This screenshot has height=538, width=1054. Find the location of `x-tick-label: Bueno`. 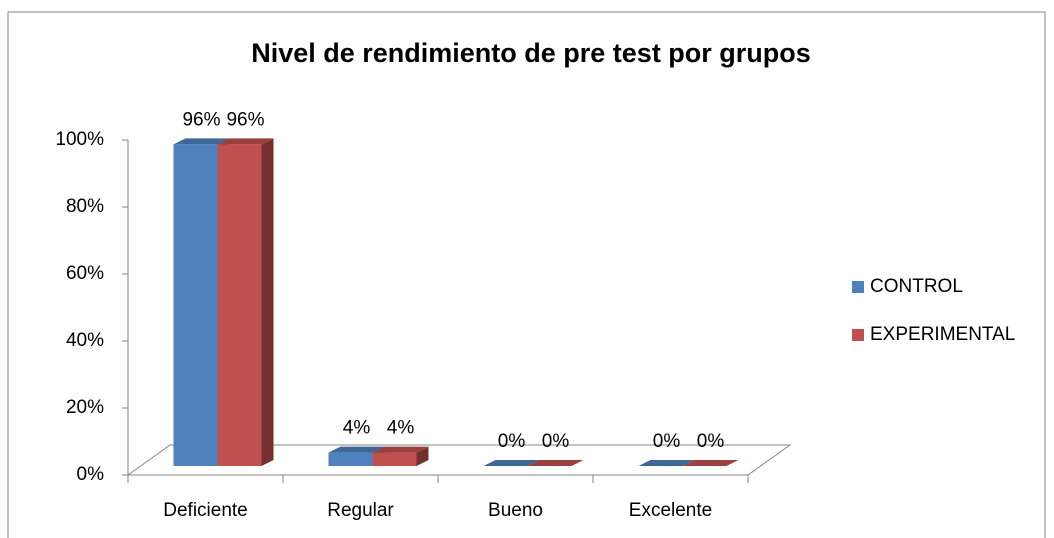

x-tick-label: Bueno is located at coordinates (515, 510).